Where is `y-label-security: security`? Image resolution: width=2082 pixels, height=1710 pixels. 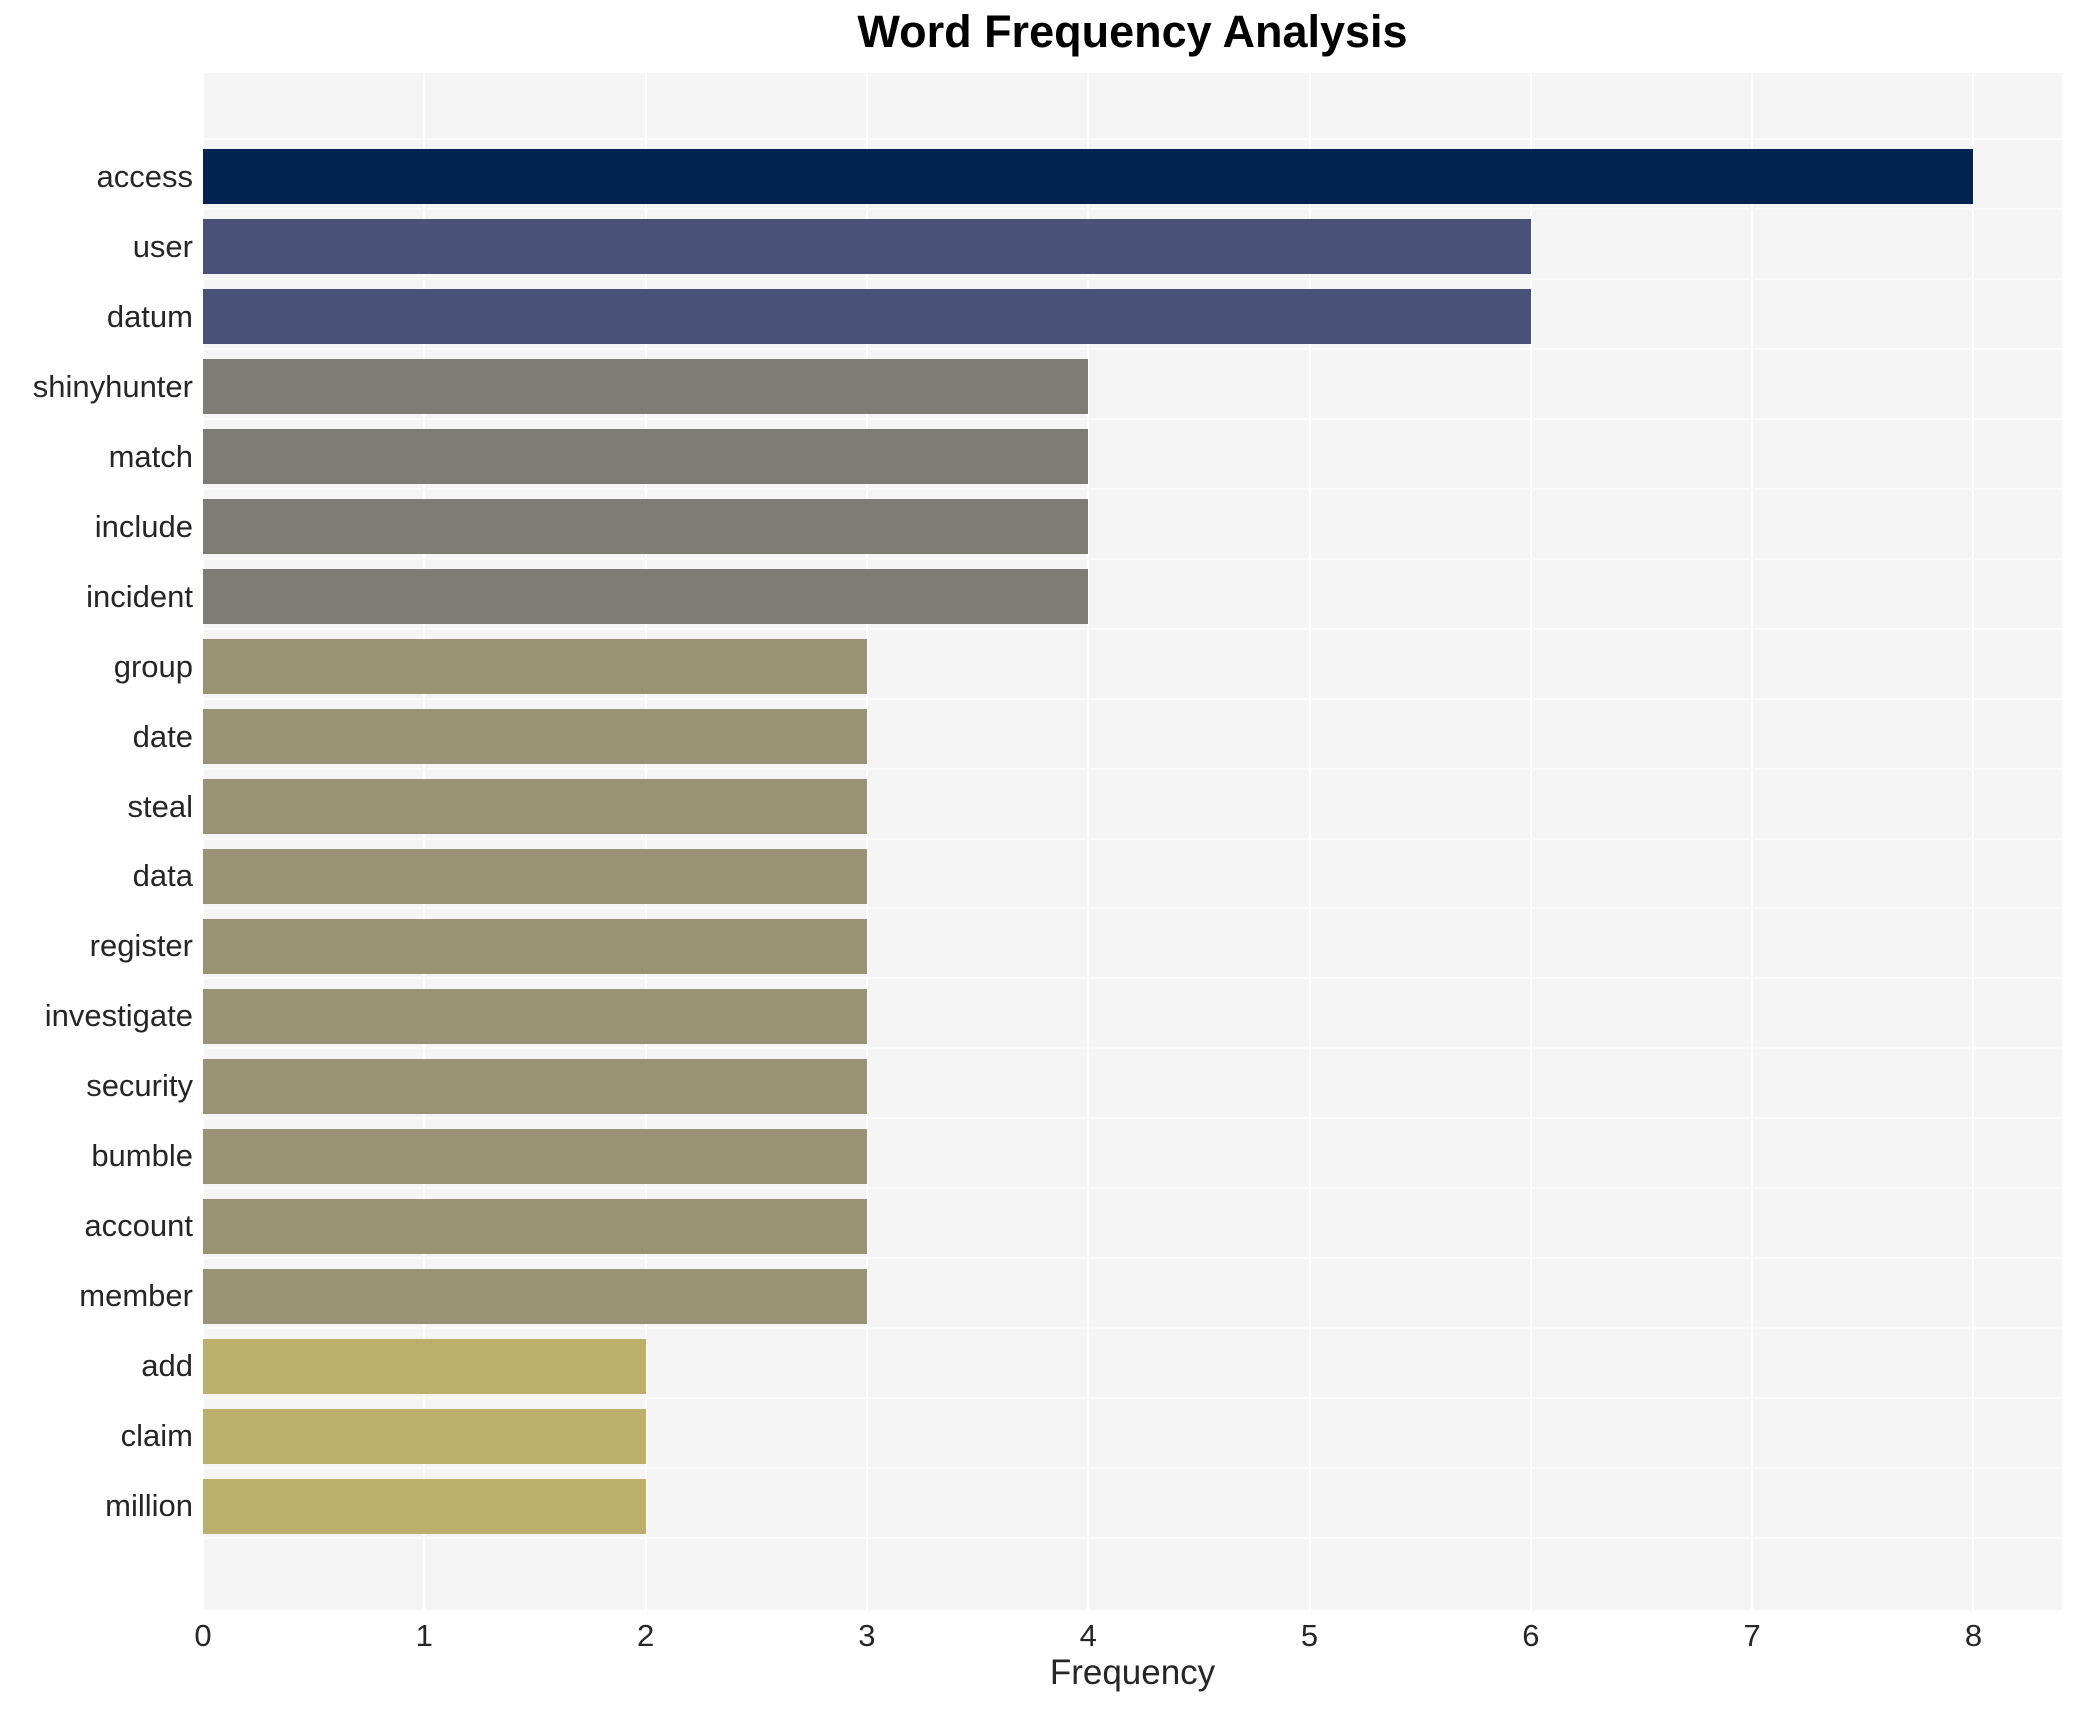 y-label-security: security is located at coordinates (139, 1086).